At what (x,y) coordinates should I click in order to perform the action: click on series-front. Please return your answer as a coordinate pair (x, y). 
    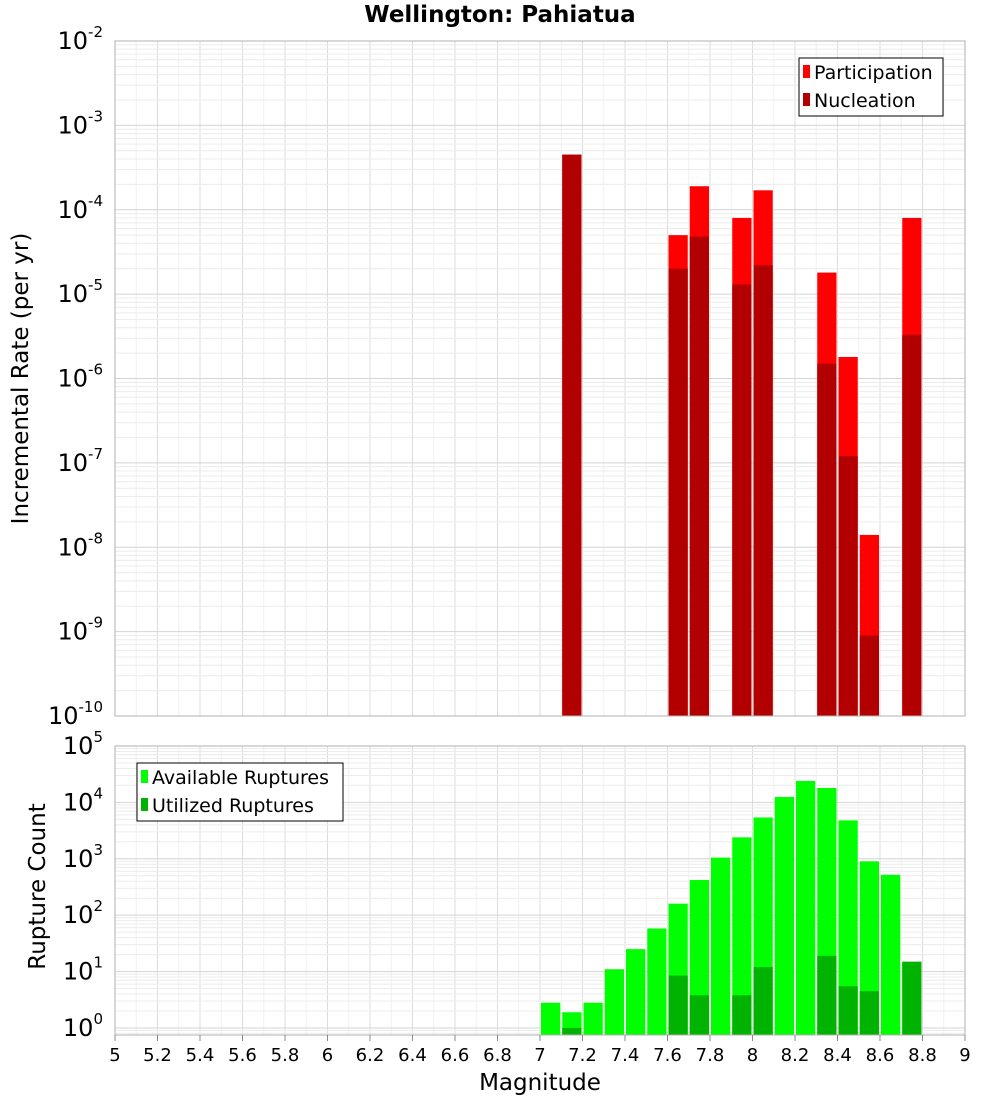
    Looking at the image, I should click on (742, 995).